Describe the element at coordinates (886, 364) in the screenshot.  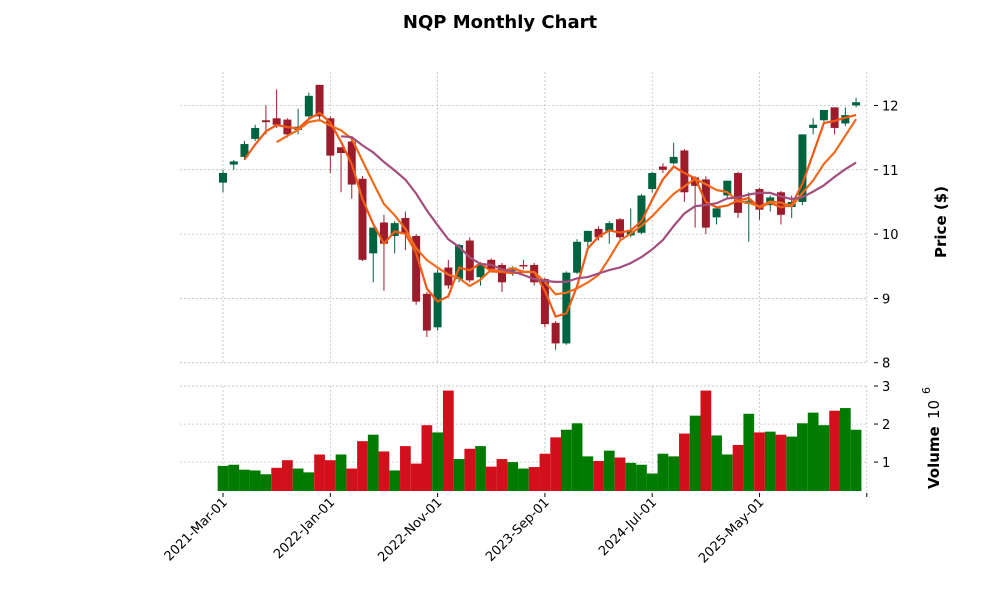
I see `price-tick-label: 8` at that location.